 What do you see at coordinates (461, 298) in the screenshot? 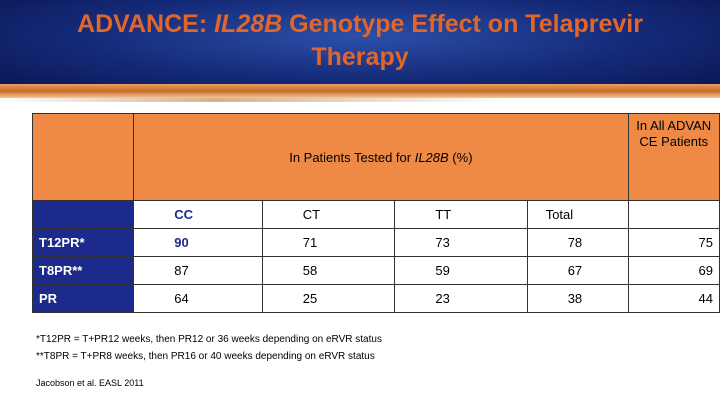
I see `value-cell: 23` at bounding box center [461, 298].